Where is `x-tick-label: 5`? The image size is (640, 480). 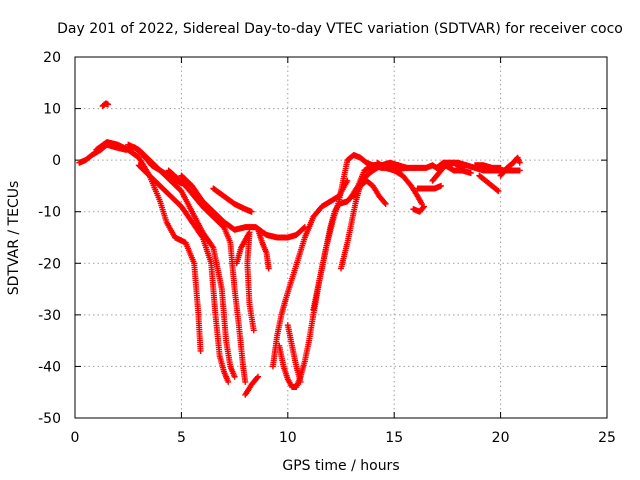
x-tick-label: 5 is located at coordinates (181, 438).